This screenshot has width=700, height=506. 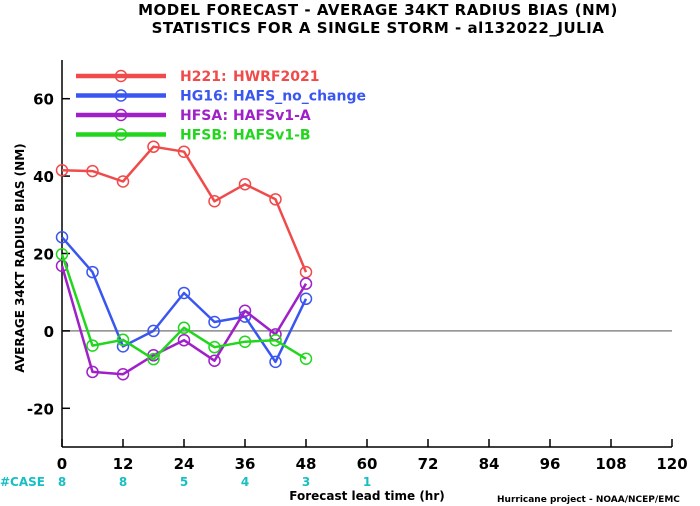 I want to click on series-hwrf2021, so click(x=184, y=209).